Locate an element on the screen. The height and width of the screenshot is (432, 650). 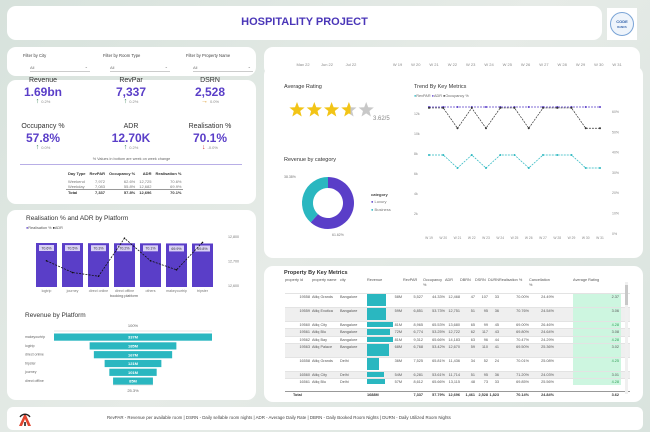
column-header: Revenue is located at coordinates (375, 280).